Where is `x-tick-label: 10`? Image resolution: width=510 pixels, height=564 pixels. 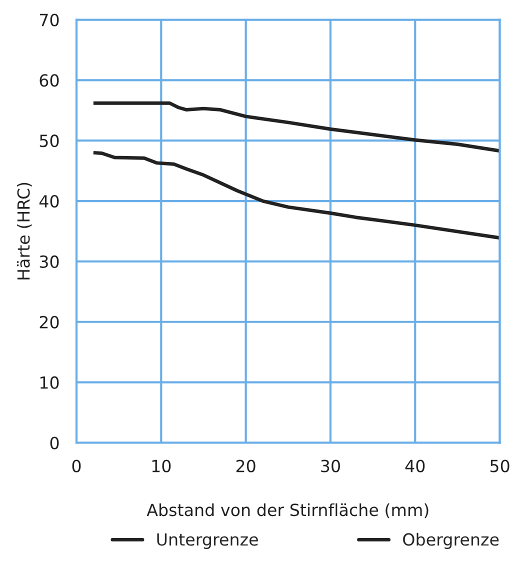 x-tick-label: 10 is located at coordinates (161, 466).